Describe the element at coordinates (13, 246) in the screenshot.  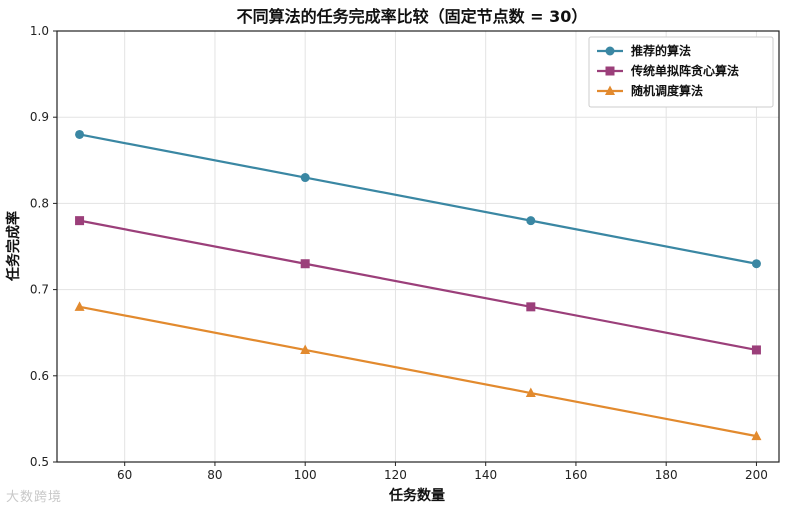
I see `y-axis-label: 任务完成率` at that location.